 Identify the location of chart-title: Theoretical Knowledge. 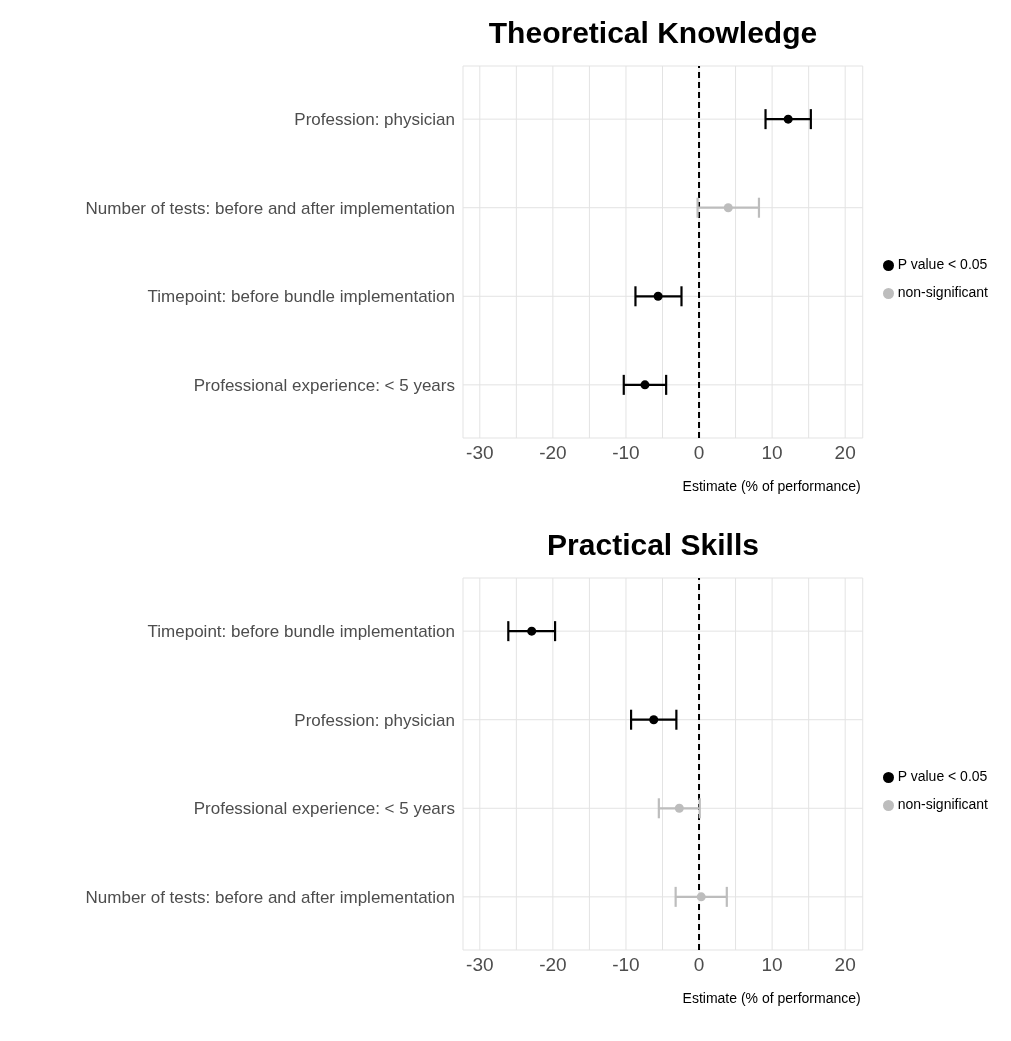
(653, 33).